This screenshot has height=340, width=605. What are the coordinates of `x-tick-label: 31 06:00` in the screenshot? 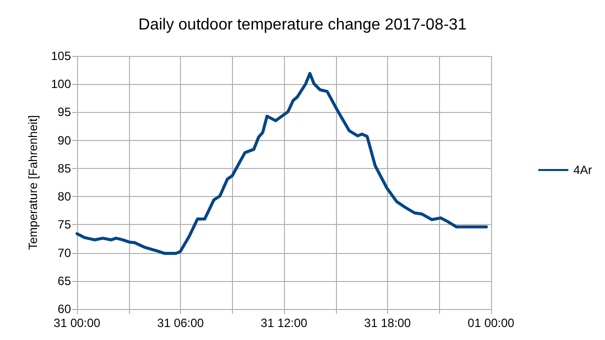 It's located at (180, 323).